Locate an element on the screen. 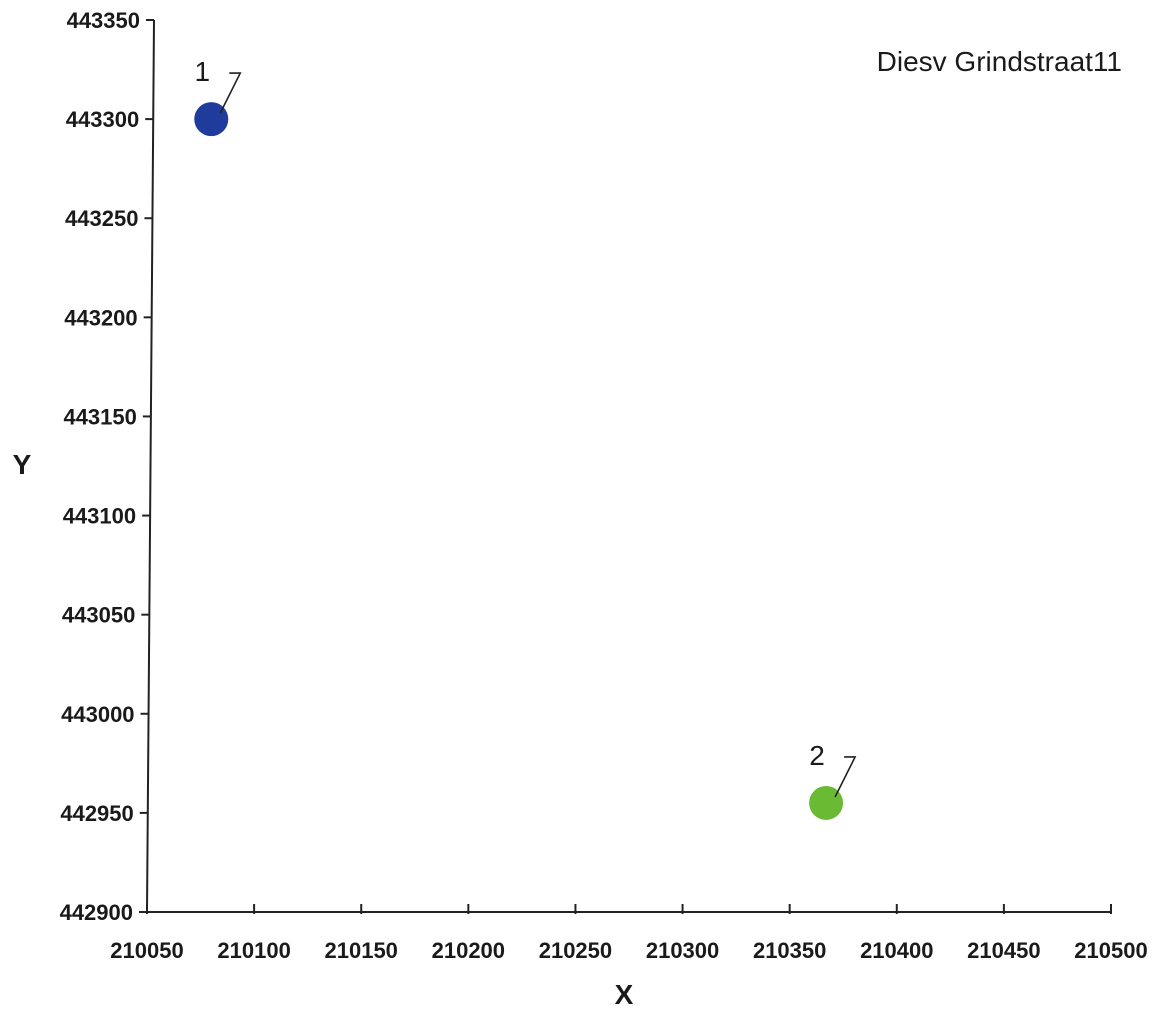 This screenshot has width=1157, height=1013. y-tick-label: 442950 is located at coordinates (96, 813).